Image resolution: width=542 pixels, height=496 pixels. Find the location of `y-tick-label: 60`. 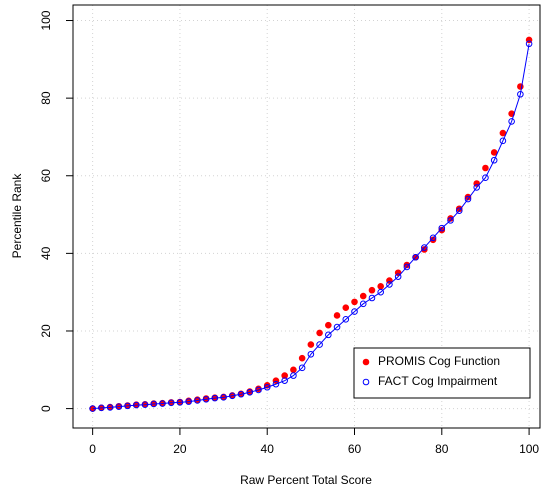

y-tick-label: 60 is located at coordinates (46, 176).